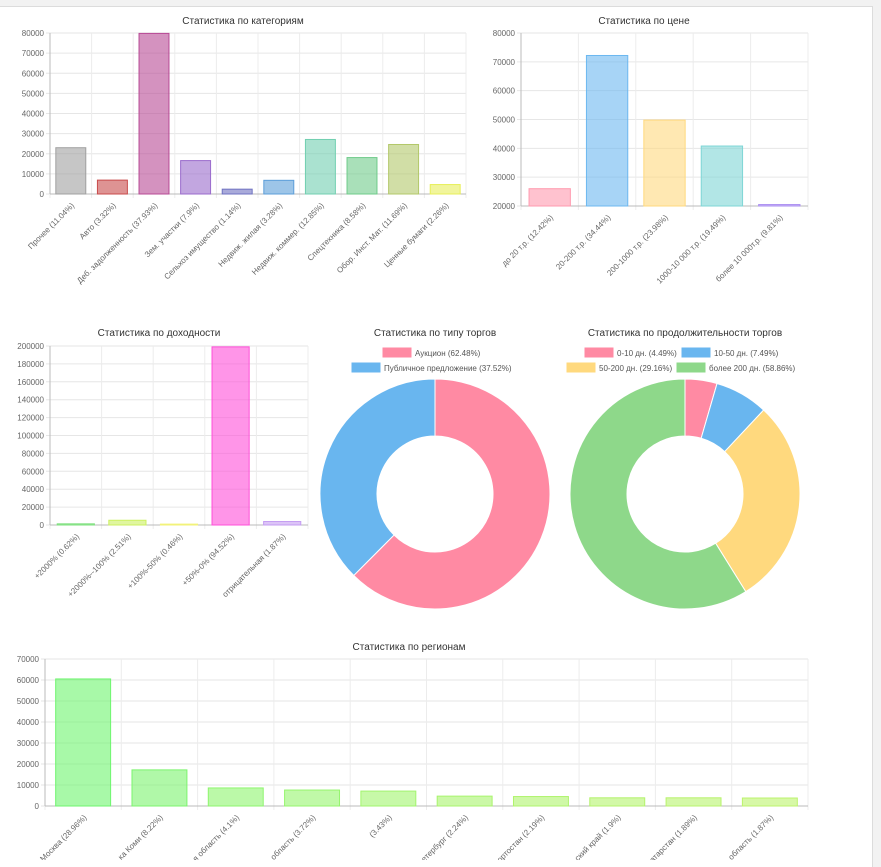 This screenshot has width=881, height=867. I want to click on y-tick-label: 100000, so click(30, 436).